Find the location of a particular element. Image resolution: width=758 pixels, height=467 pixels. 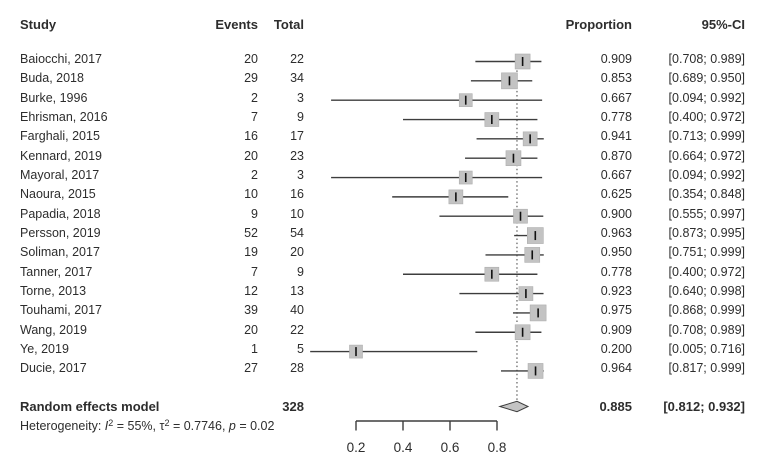

header-total: Total is located at coordinates (288, 24).